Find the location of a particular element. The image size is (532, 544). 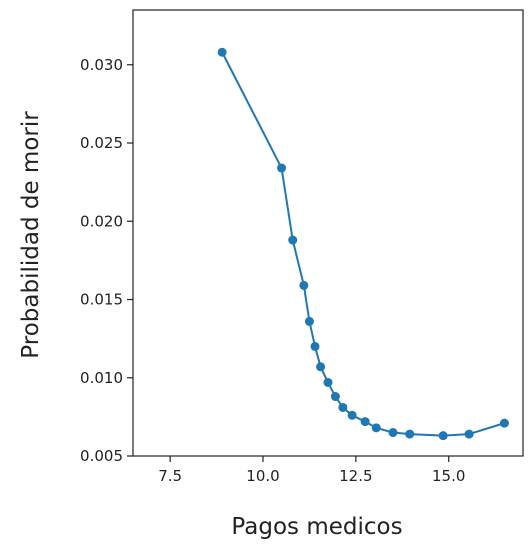

x-tick-label: 10.0 is located at coordinates (262, 476).